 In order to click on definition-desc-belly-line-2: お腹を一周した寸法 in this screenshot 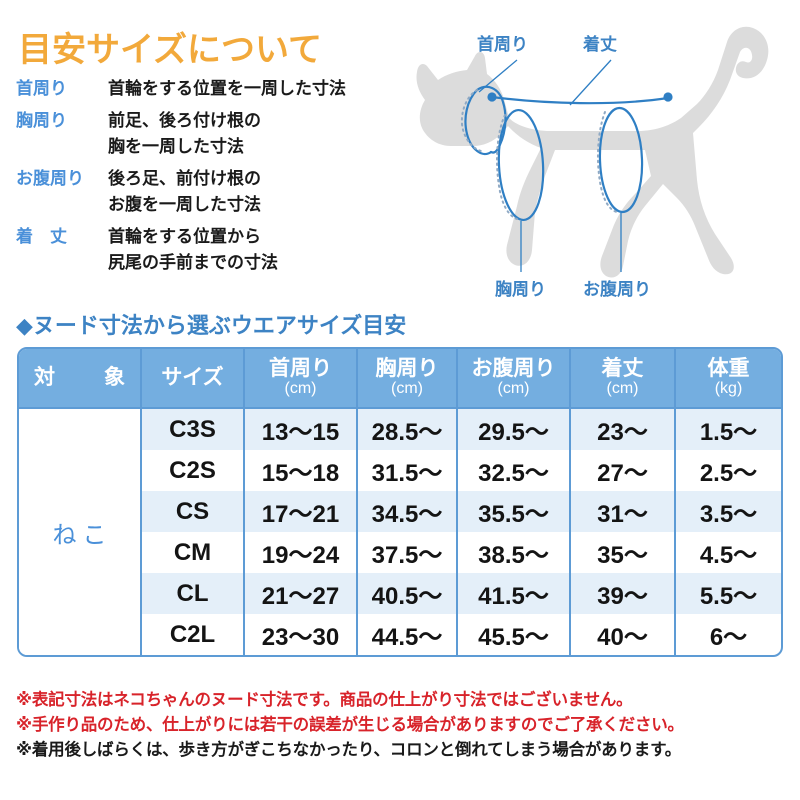, I will do `click(184, 204)`.